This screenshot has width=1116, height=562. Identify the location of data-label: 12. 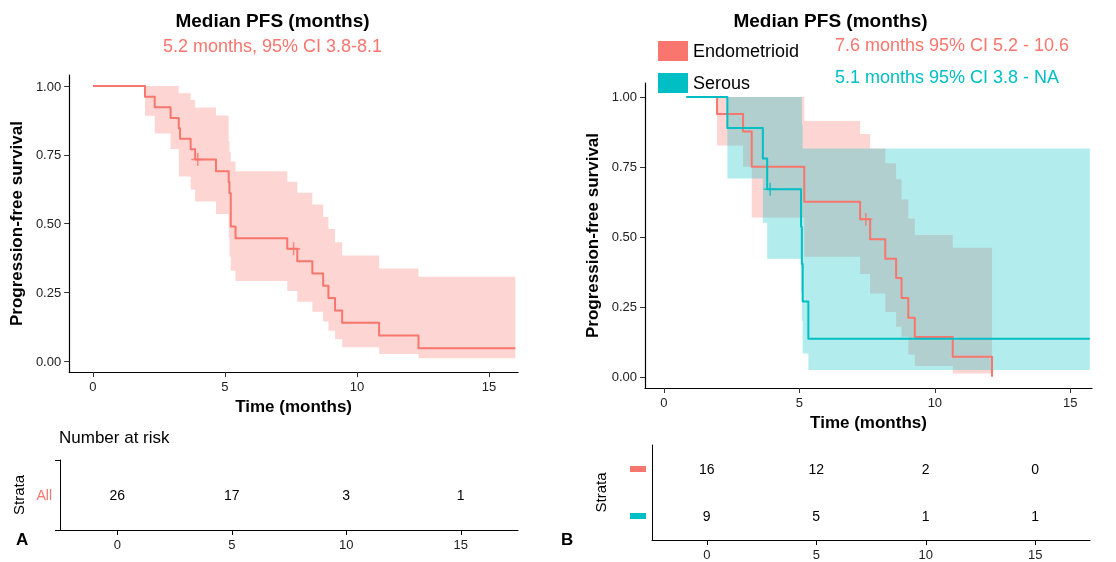
(816, 468).